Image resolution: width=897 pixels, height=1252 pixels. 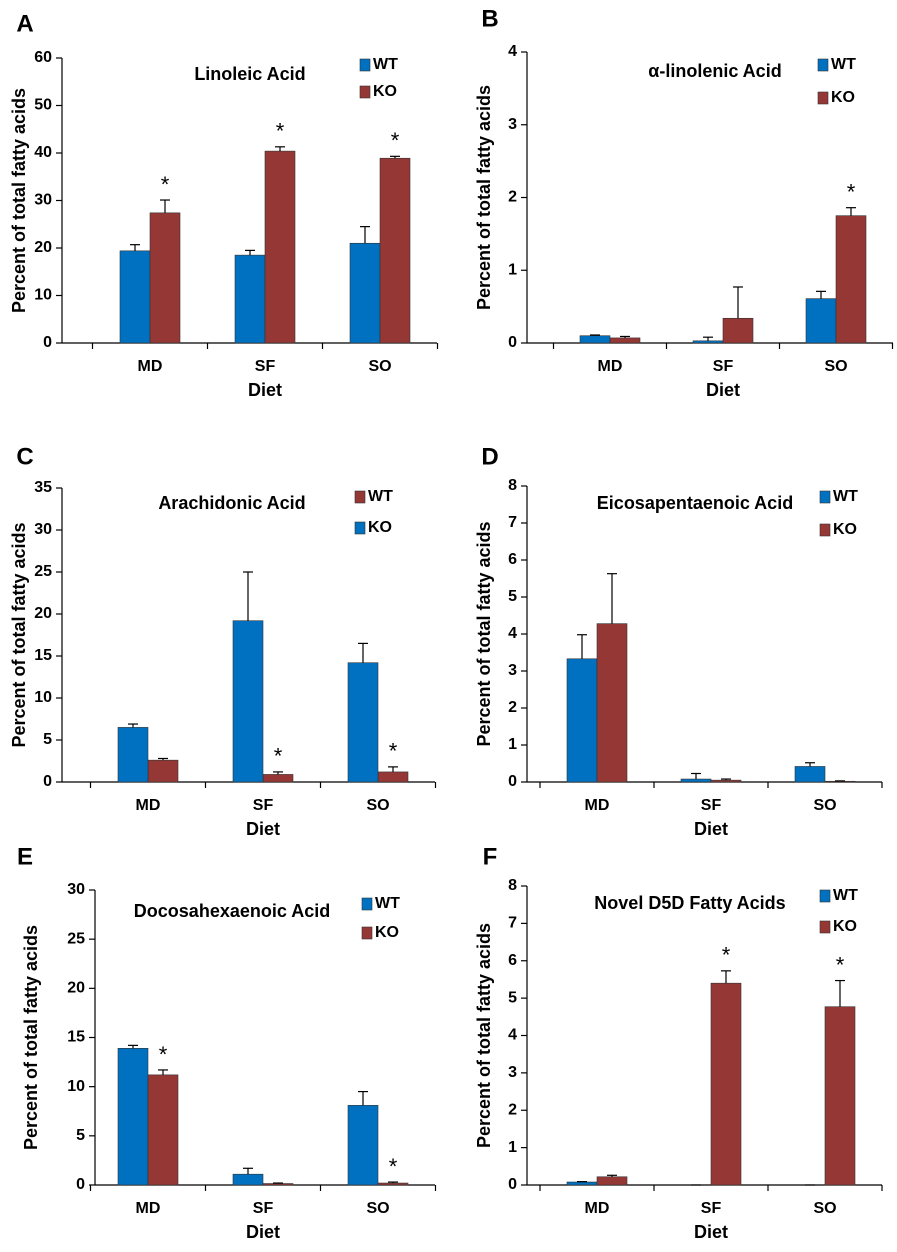 What do you see at coordinates (512, 885) in the screenshot?
I see `y-tick-label: 8` at bounding box center [512, 885].